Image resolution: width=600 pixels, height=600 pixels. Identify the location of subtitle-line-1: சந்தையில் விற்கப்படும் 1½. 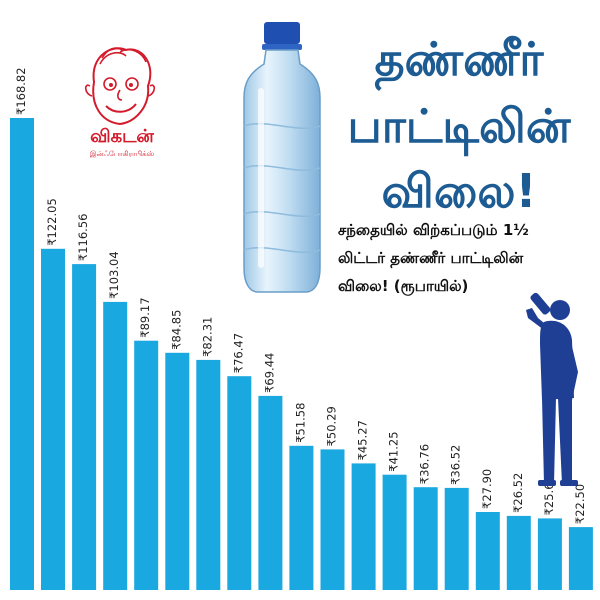
(433, 230).